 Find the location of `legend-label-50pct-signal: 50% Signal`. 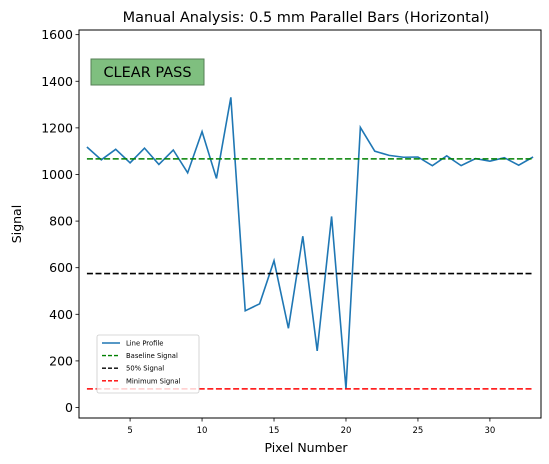

legend-label-50pct-signal: 50% Signal is located at coordinates (145, 369).